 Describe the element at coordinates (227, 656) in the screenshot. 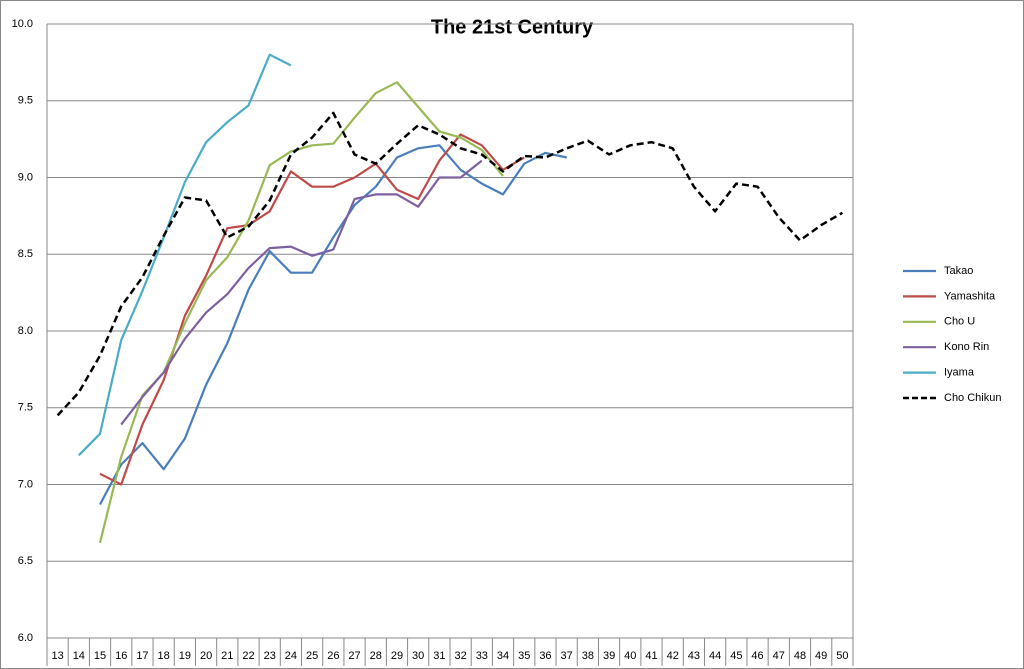

I see `x-tick-label: 21` at that location.